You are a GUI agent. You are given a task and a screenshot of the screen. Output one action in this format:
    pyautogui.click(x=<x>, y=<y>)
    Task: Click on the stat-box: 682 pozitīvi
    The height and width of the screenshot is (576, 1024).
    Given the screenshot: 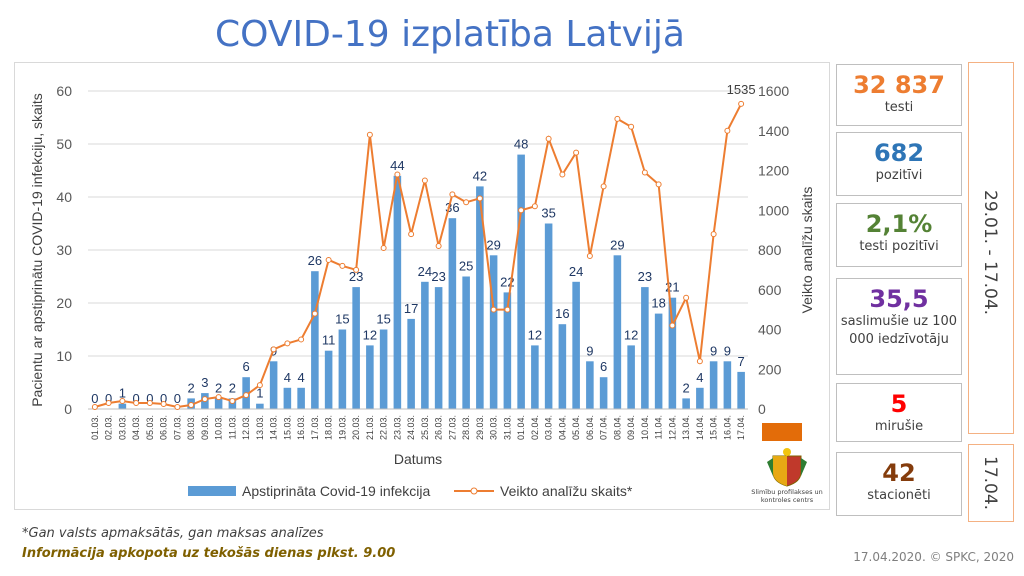 What is the action you would take?
    pyautogui.click(x=899, y=164)
    